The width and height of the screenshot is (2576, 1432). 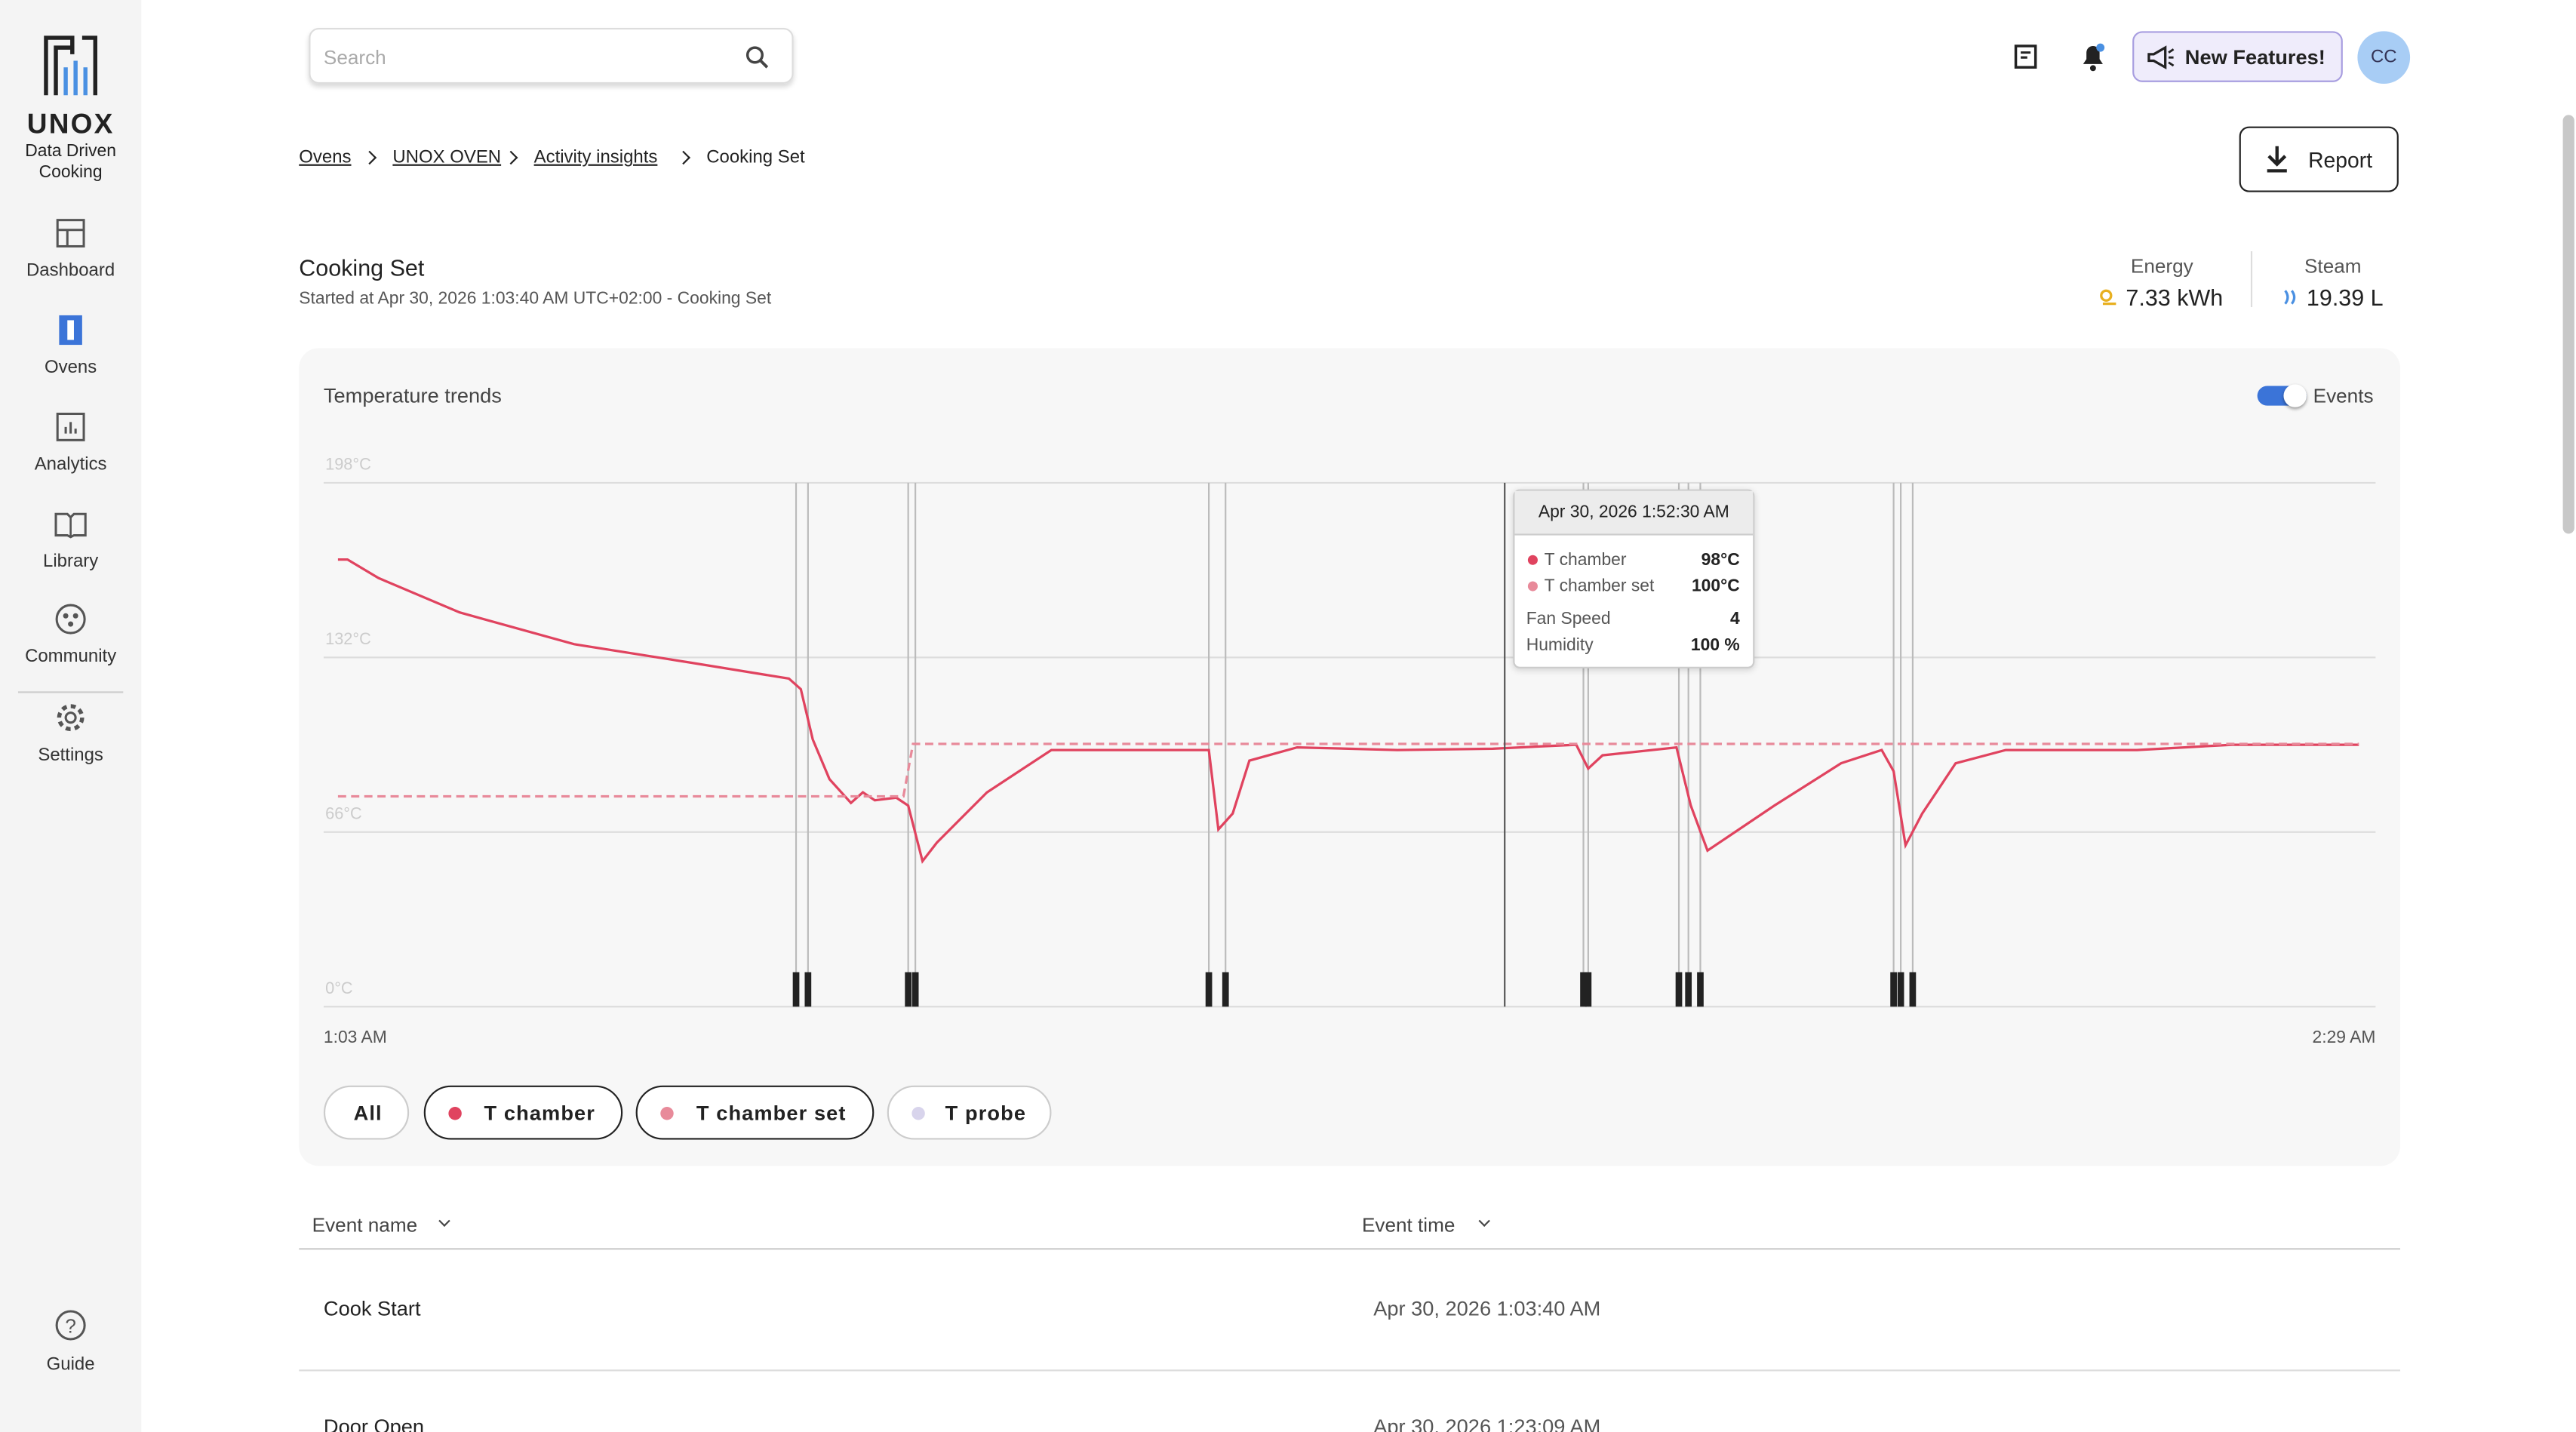 I want to click on table-cell: Door Open, so click(x=374, y=1423).